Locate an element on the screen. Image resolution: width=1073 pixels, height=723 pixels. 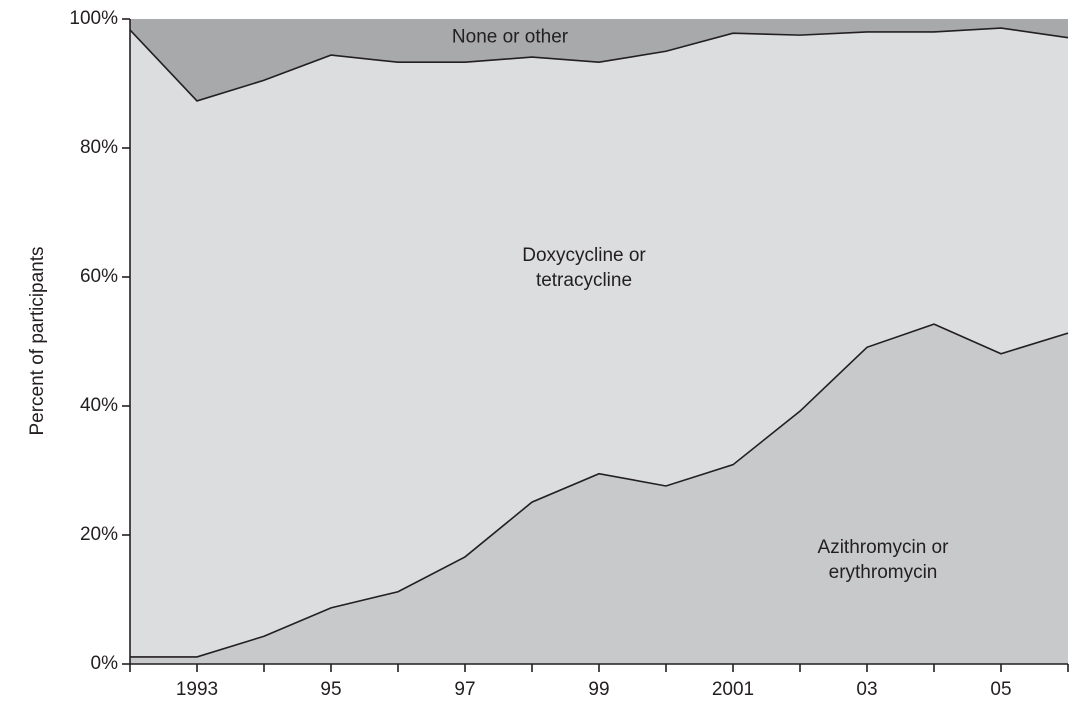
y-axis-label: Percent of participants is located at coordinates (37, 340).